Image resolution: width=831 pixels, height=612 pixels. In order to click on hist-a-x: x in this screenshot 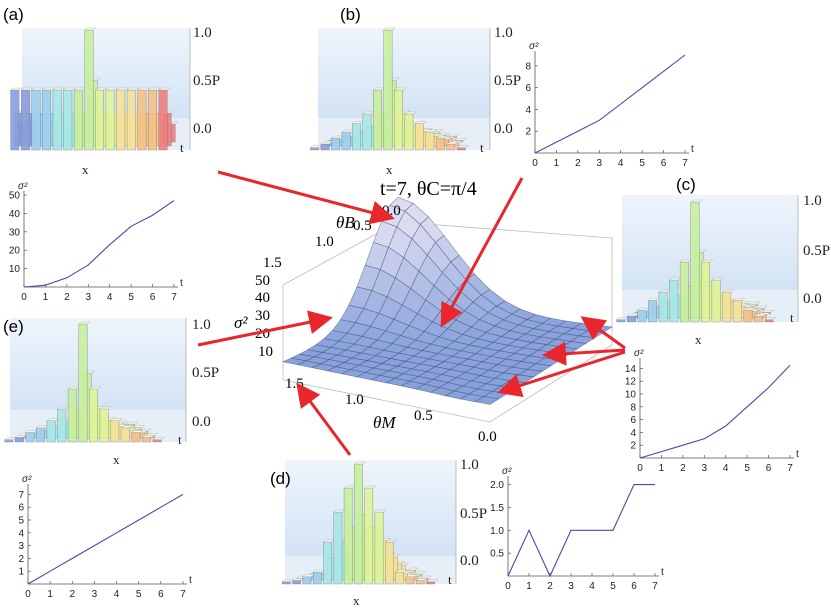, I will do `click(85, 169)`.